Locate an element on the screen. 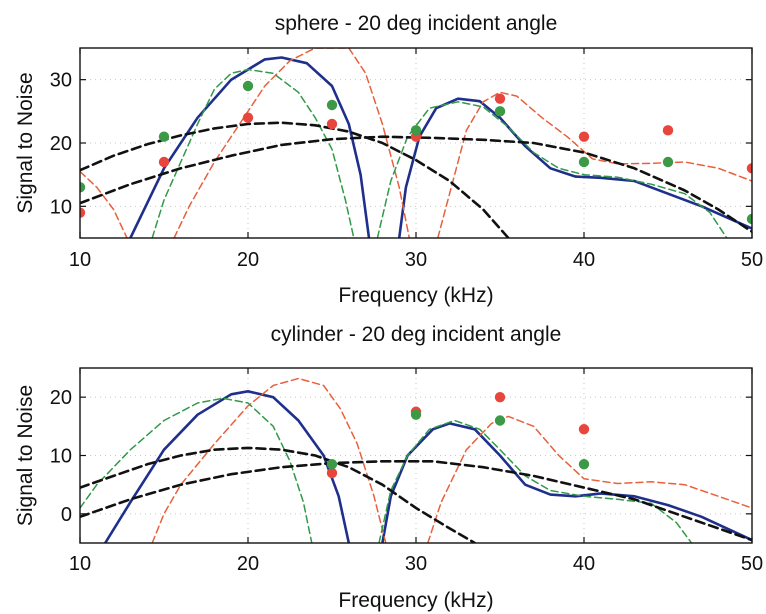 The image size is (766, 614). y-tick-label: 30 is located at coordinates (61, 81).